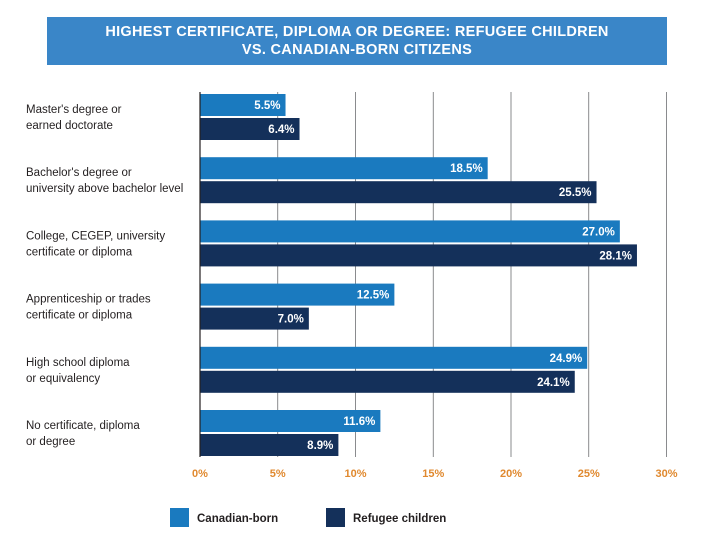 This screenshot has width=715, height=546. I want to click on legend-swatch-canadian-born, so click(179, 517).